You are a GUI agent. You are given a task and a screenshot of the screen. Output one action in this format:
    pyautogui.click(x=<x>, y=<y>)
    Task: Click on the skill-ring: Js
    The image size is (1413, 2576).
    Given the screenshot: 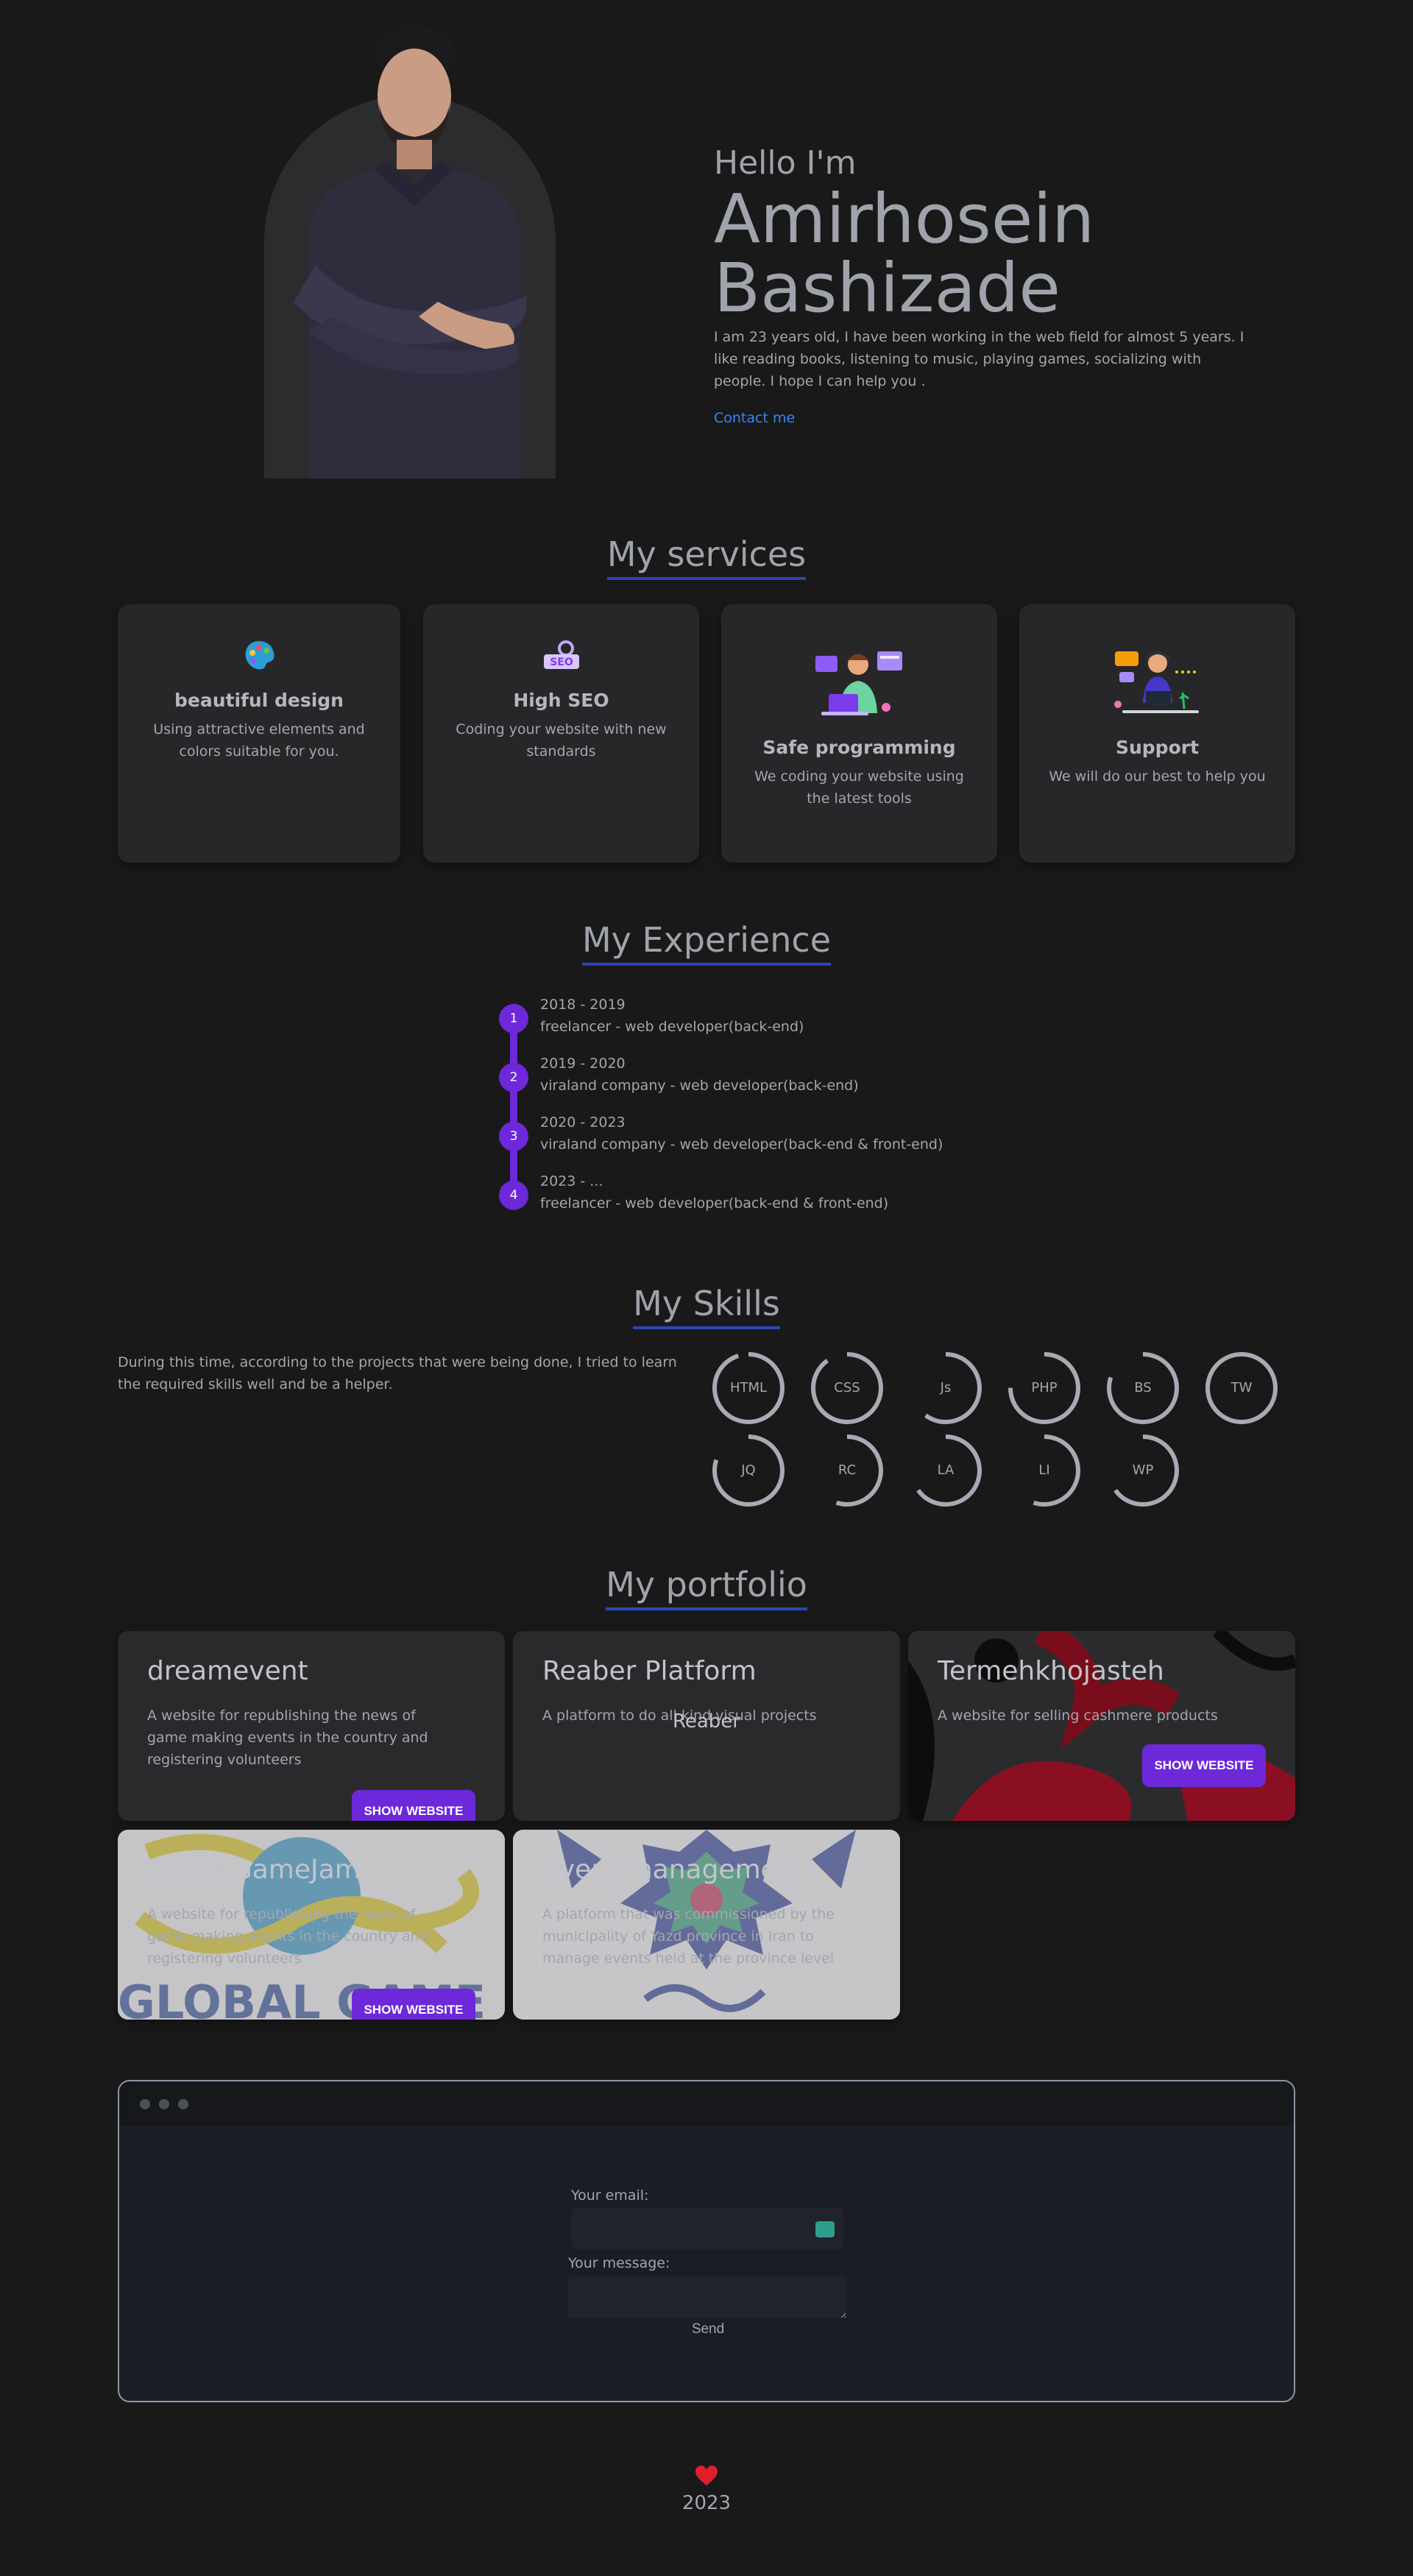 What is the action you would take?
    pyautogui.click(x=945, y=1388)
    